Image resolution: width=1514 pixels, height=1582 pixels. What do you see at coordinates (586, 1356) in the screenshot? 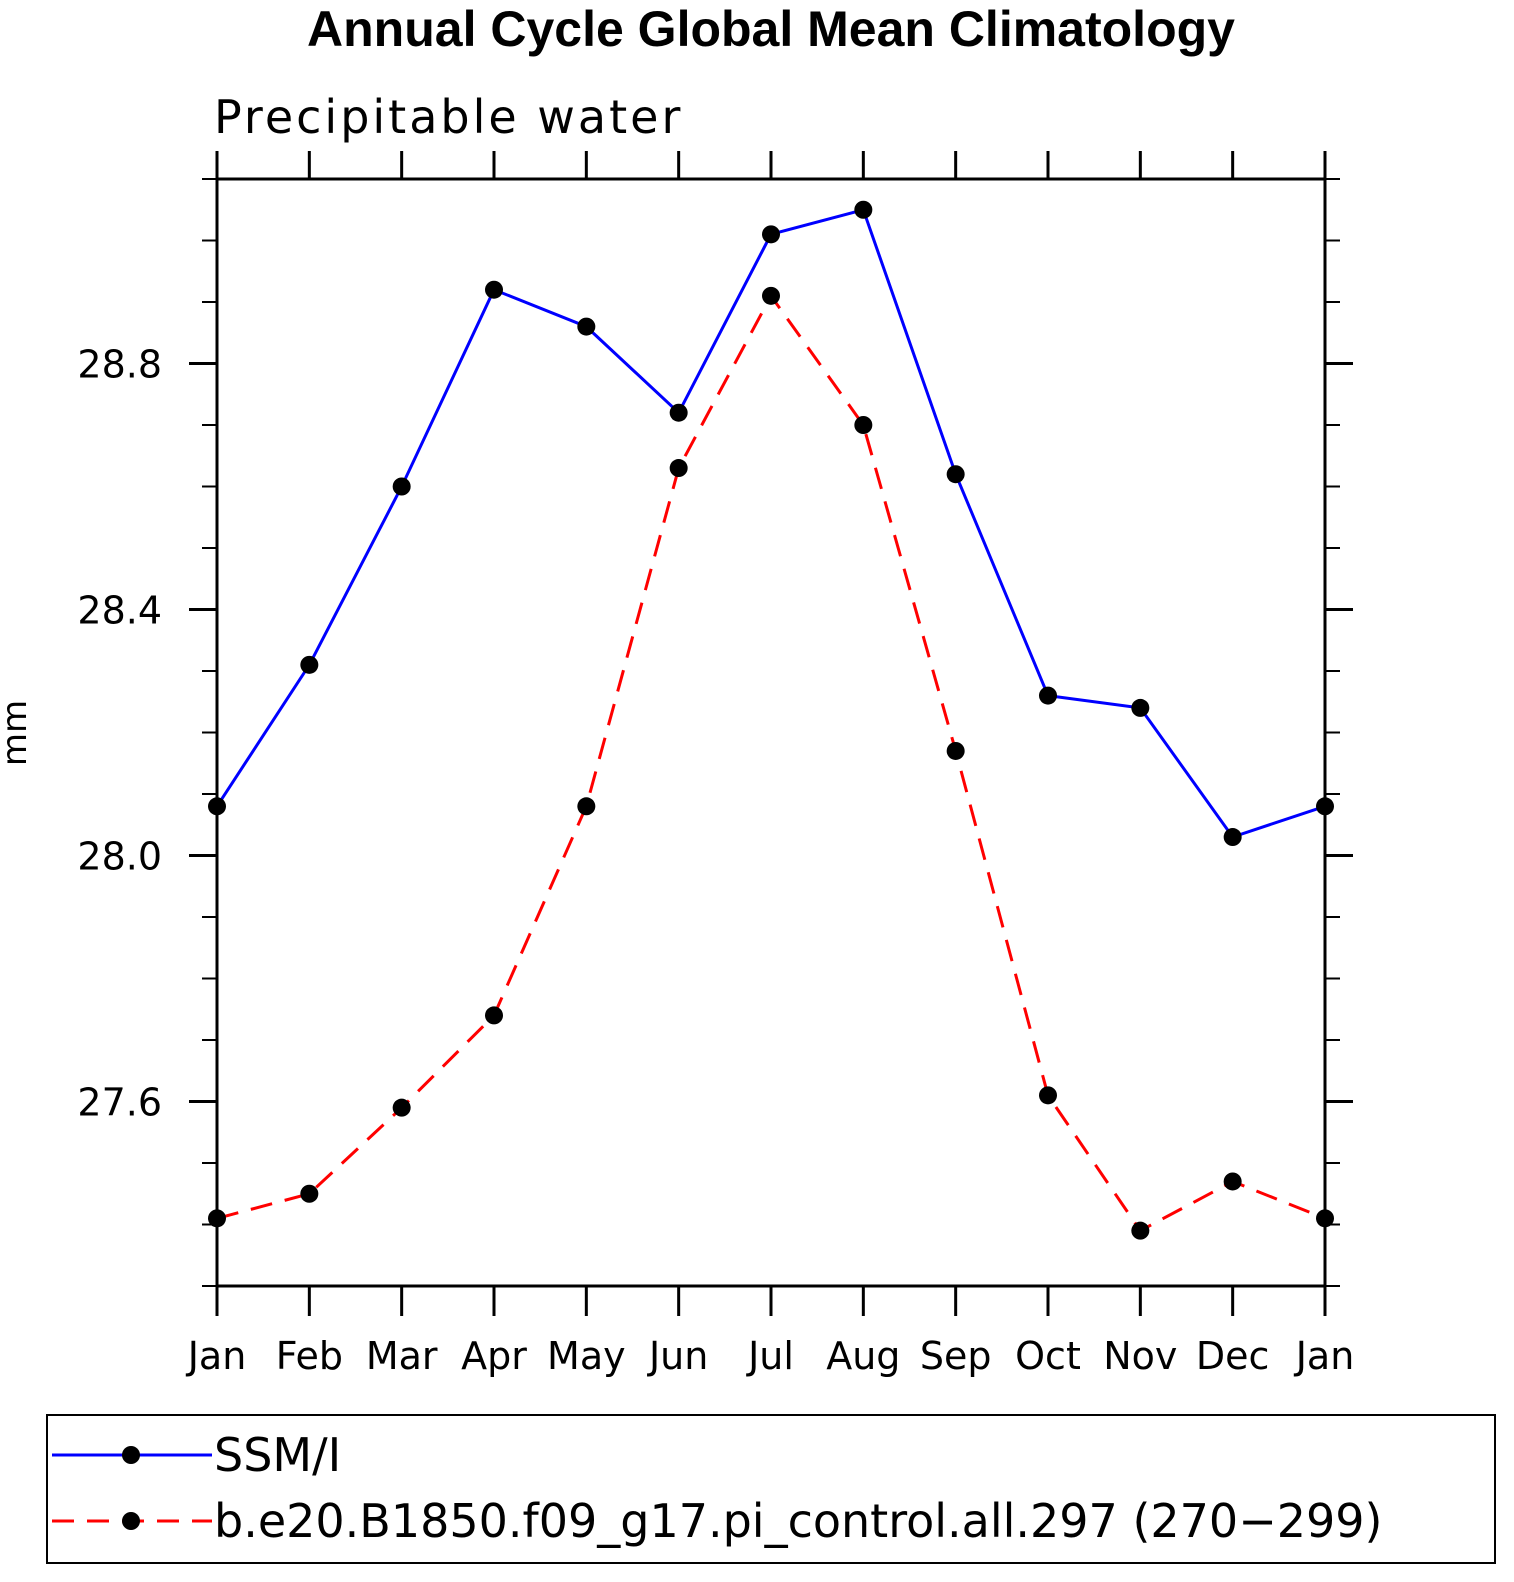
I see `x-tick-label: May` at bounding box center [586, 1356].